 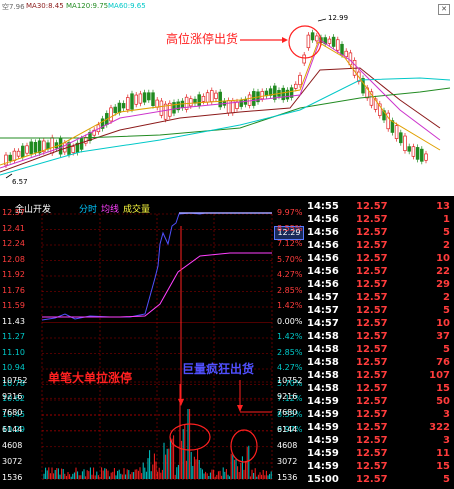 I want to click on tick-row: 14:59 12.57 15, so click(x=379, y=468).